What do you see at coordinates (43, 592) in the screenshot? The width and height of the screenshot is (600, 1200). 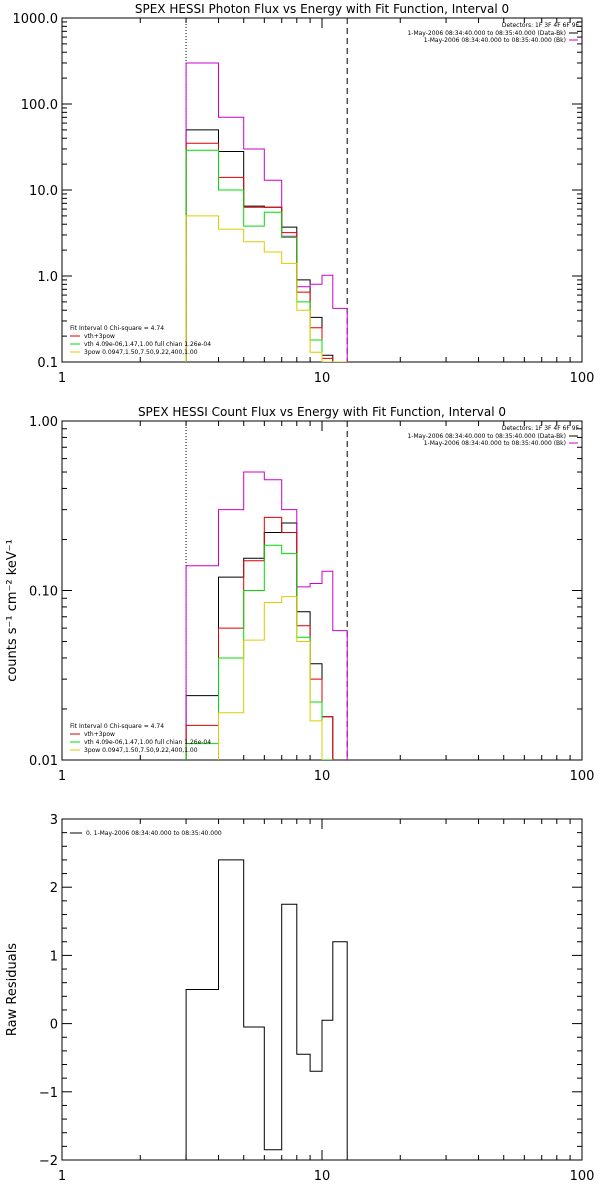 I see `y-tick-label: 0.10` at bounding box center [43, 592].